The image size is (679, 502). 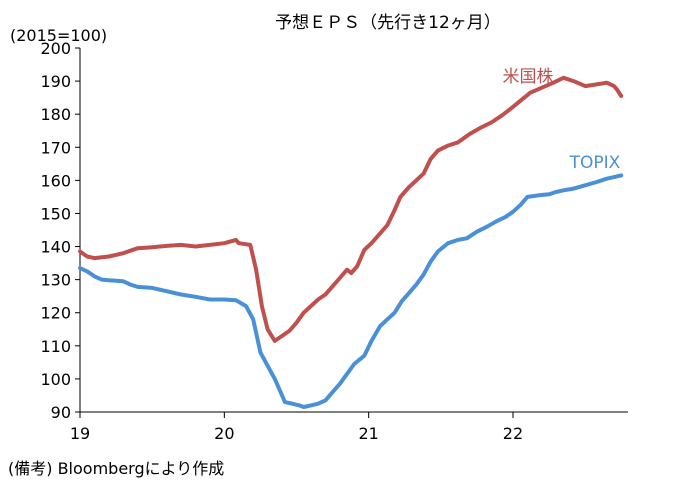 I want to click on series-labels: 米国株 TOPIX, so click(x=562, y=120).